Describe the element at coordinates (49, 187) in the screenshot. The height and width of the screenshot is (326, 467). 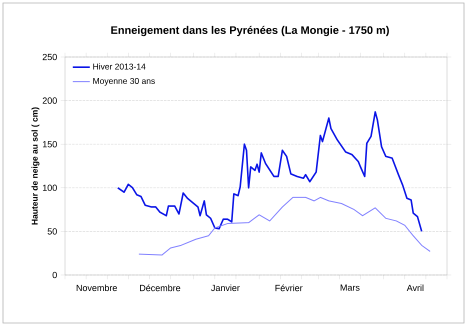
I see `y-tick-label: 100` at that location.